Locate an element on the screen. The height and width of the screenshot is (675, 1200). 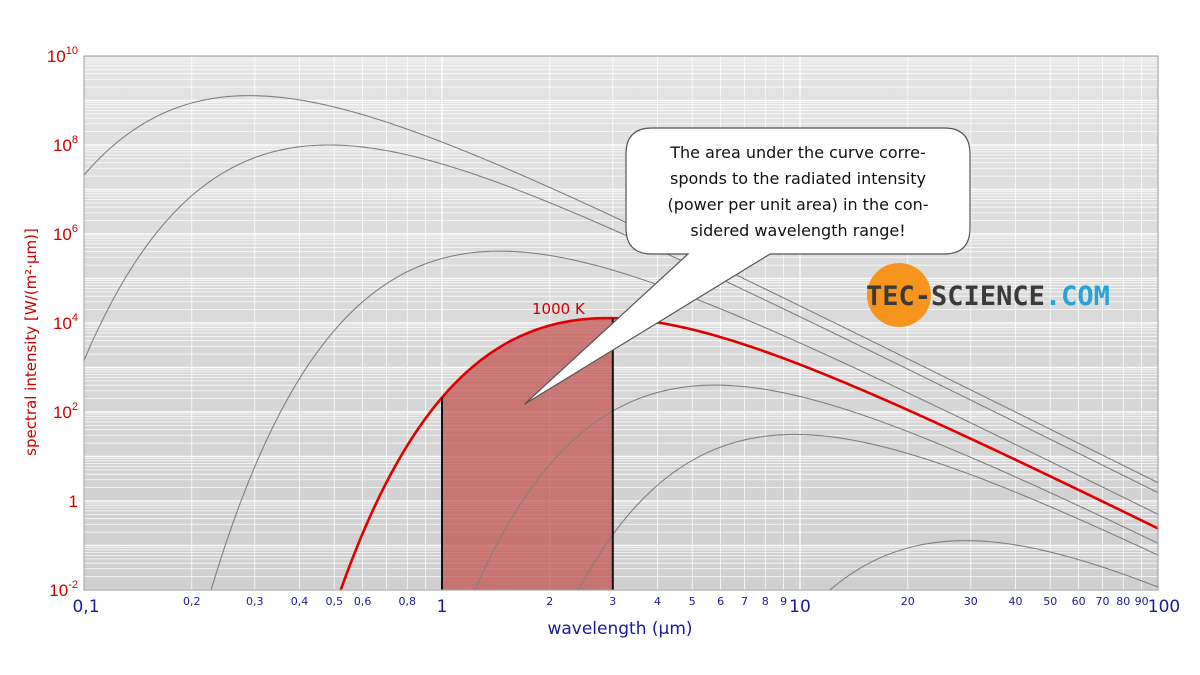
x-tick-label: 0,5 is located at coordinates (334, 601).